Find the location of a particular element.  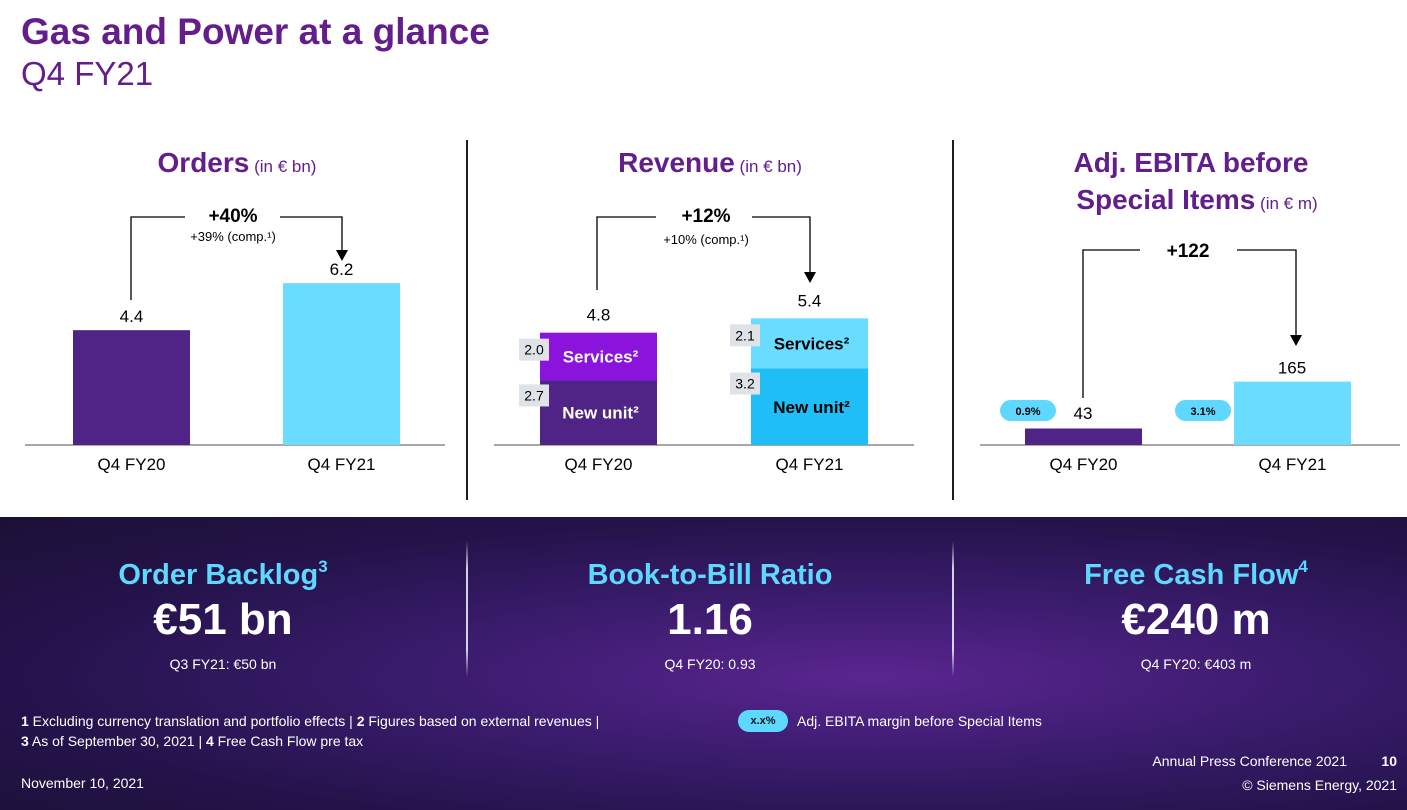

kpi-book-to-bill: Book-to-Bill Ratio 1.16 Q4 FY20: 0.93 is located at coordinates (710, 616).